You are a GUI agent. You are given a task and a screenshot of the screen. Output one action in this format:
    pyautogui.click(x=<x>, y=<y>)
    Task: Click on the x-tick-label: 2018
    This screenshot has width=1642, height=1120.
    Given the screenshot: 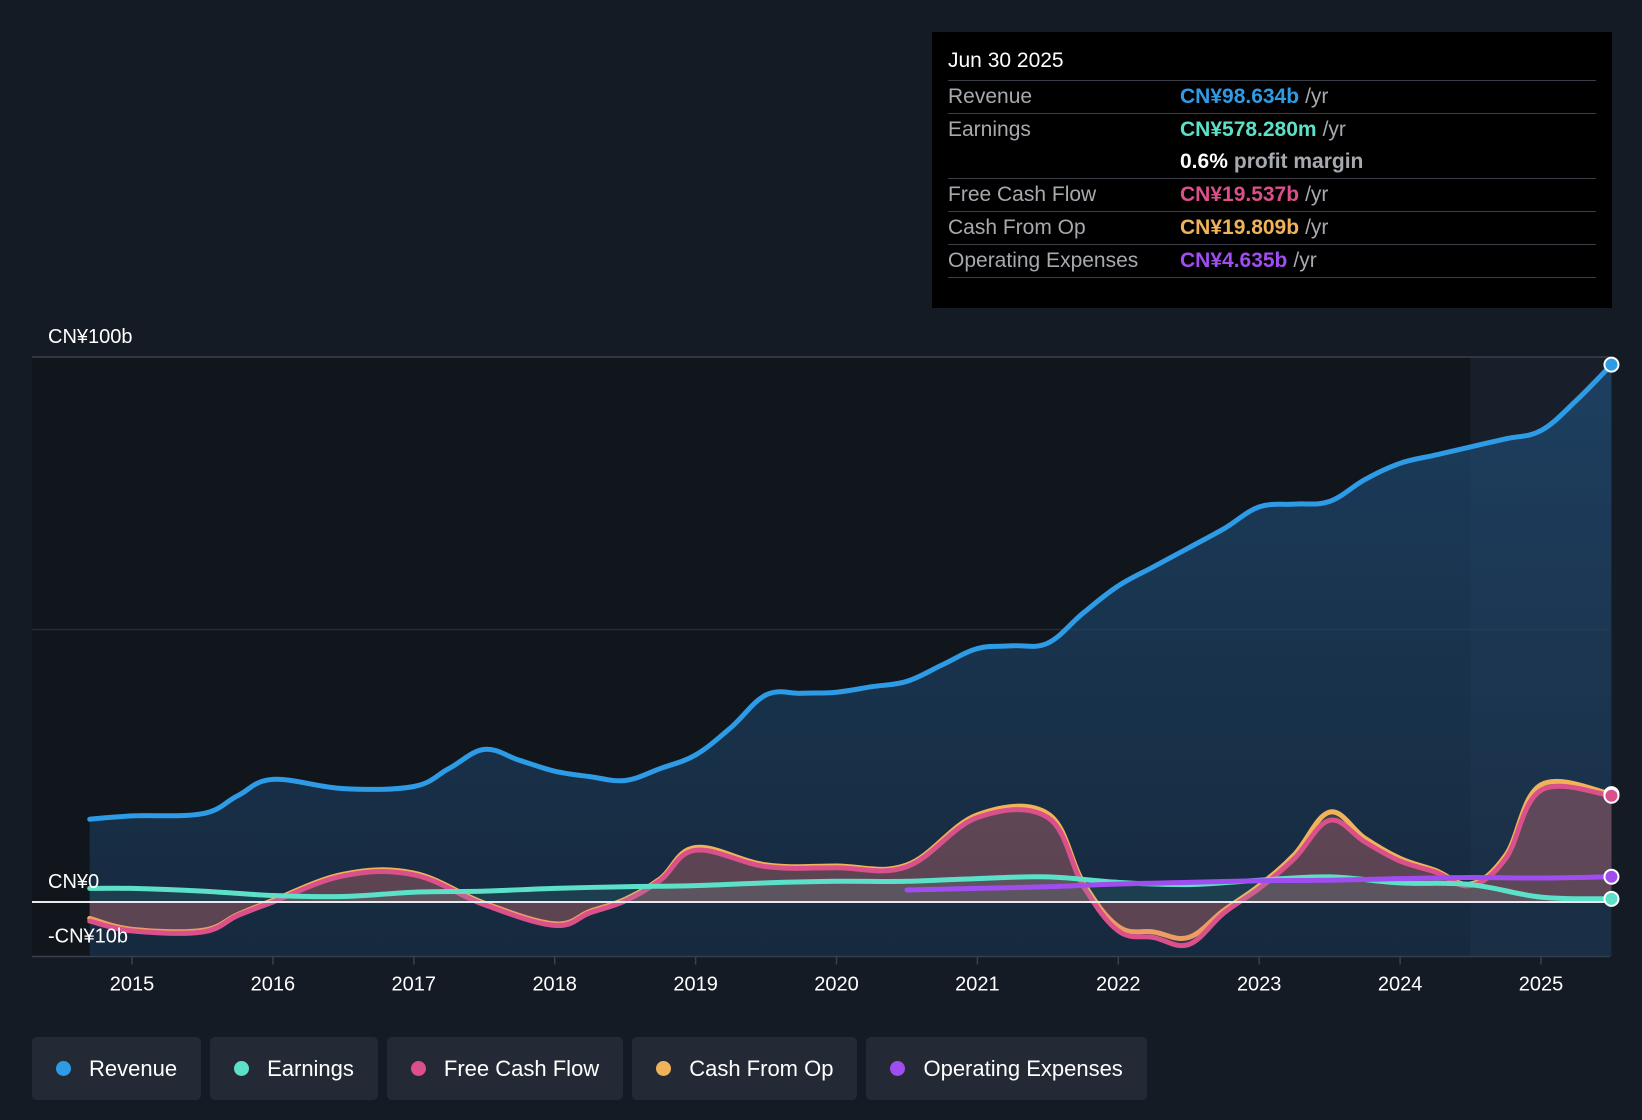 What is the action you would take?
    pyautogui.click(x=554, y=985)
    